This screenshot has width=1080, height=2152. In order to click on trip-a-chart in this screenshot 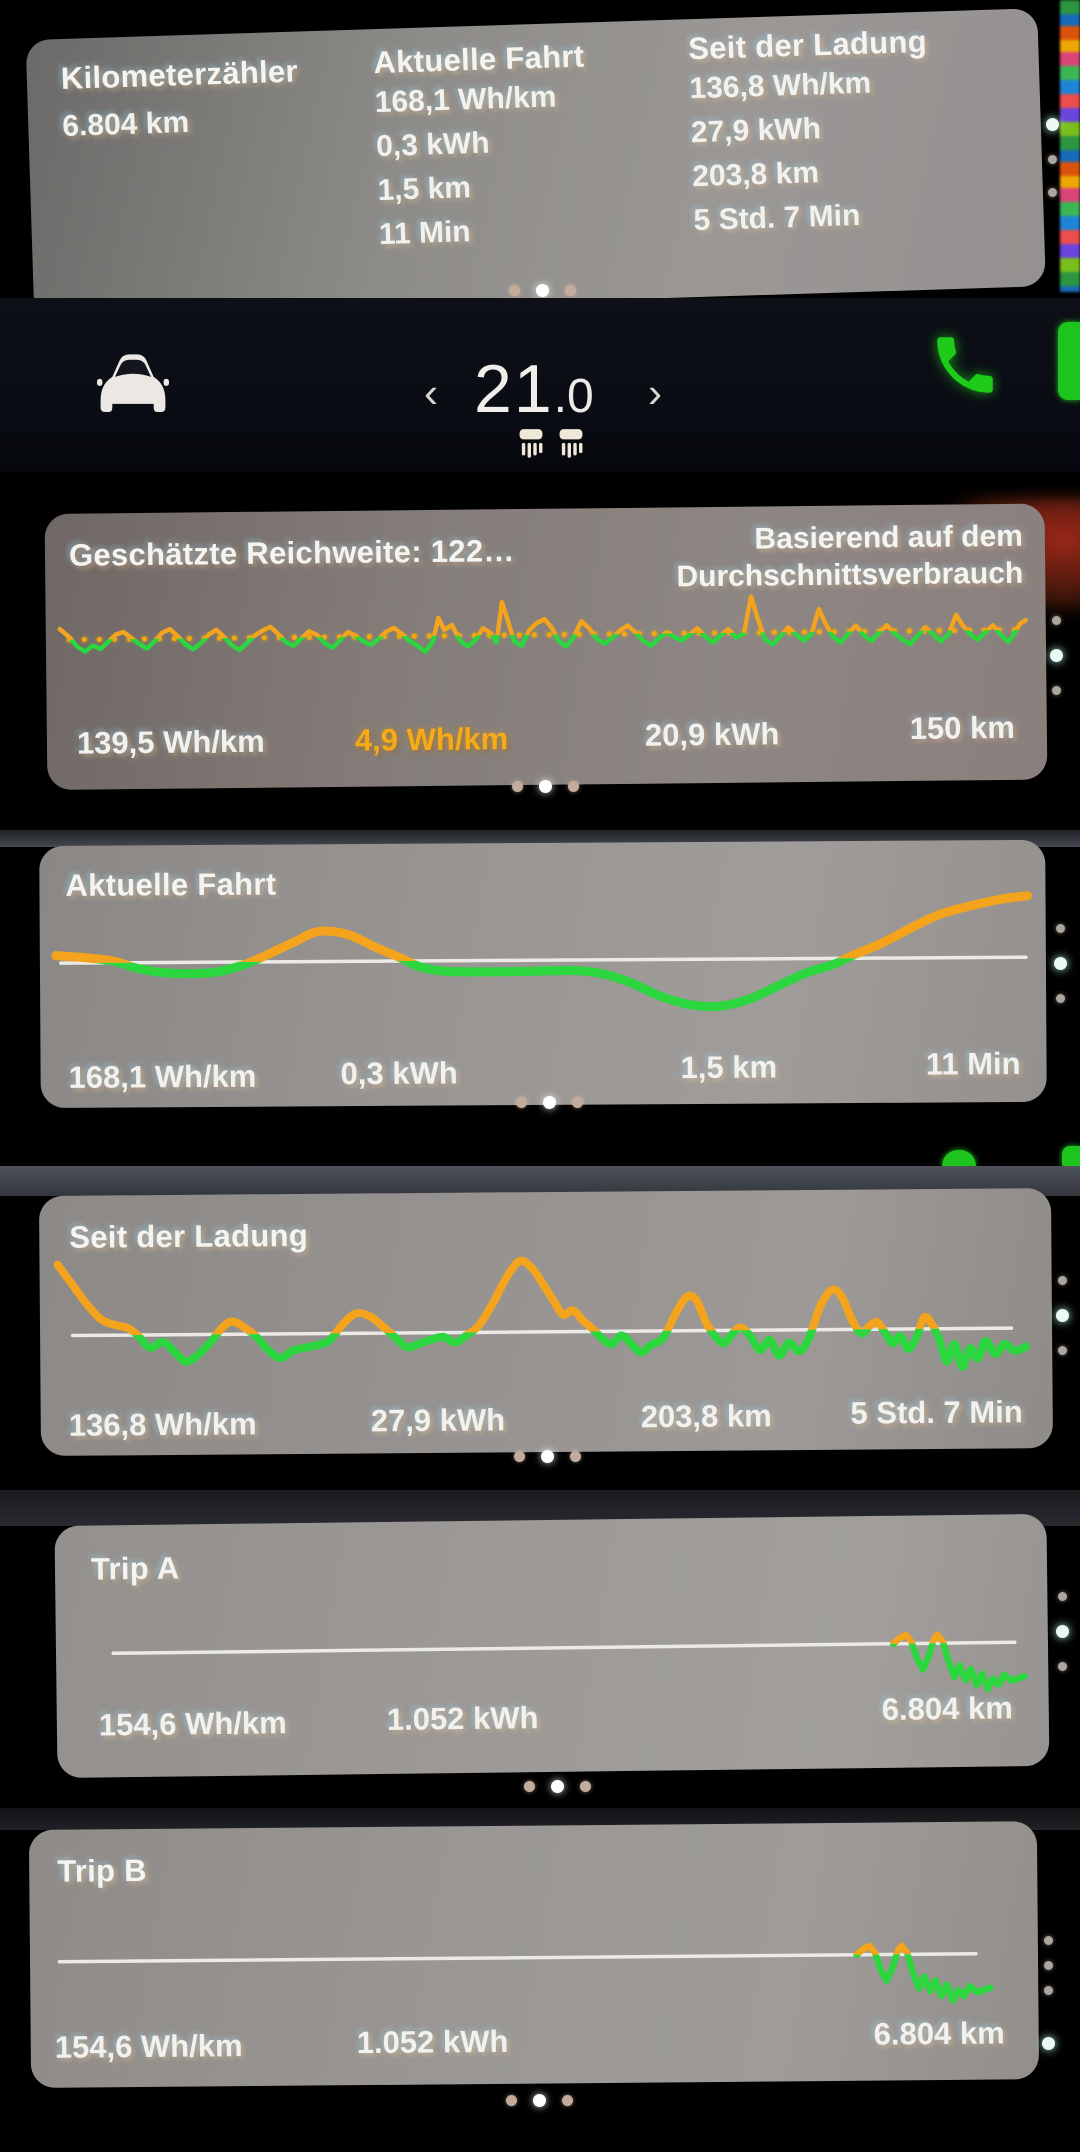, I will do `click(563, 1647)`.